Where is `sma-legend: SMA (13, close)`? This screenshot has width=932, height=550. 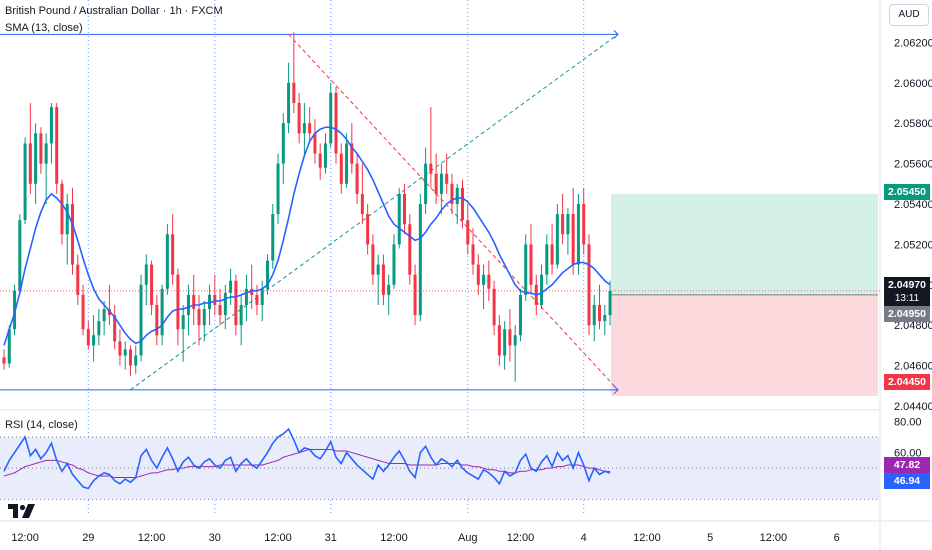 sma-legend: SMA (13, close) is located at coordinates (44, 28).